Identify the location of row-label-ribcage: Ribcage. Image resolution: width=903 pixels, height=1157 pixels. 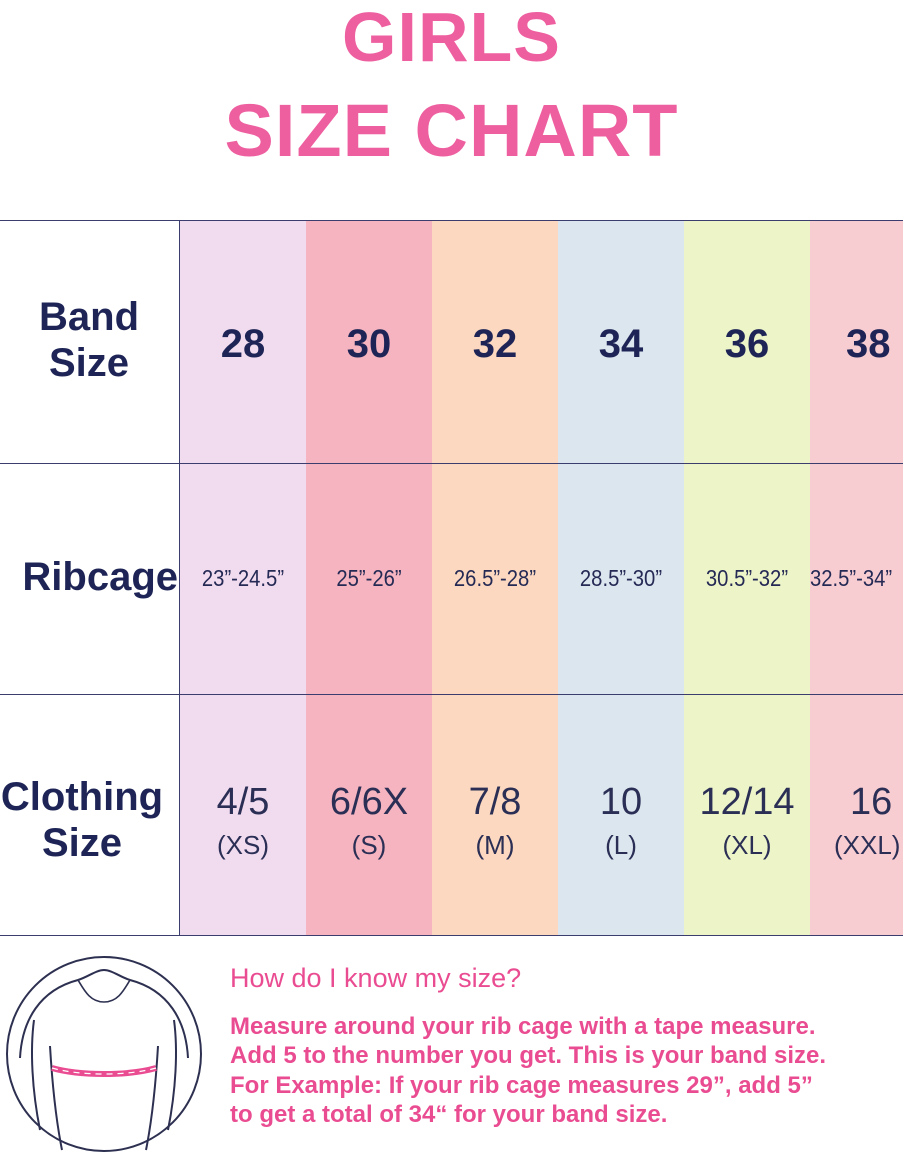
(100, 577).